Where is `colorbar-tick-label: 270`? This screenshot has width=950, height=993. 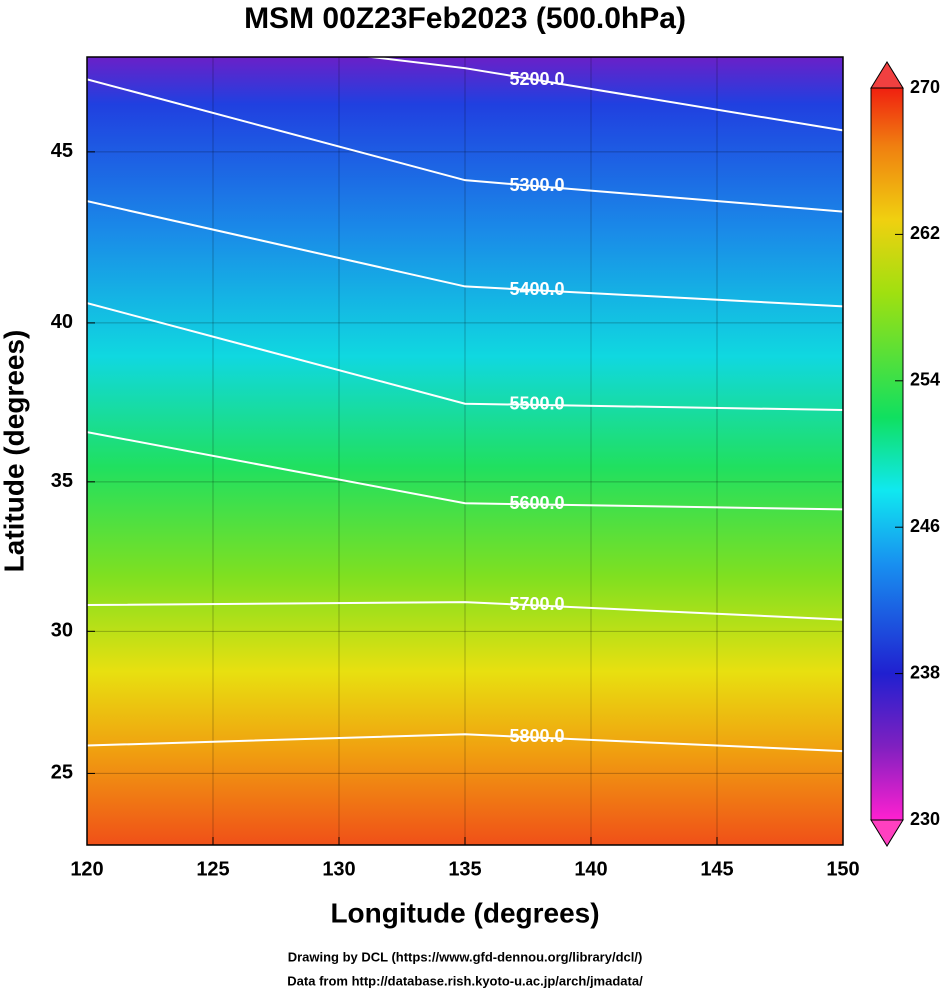 colorbar-tick-label: 270 is located at coordinates (925, 87).